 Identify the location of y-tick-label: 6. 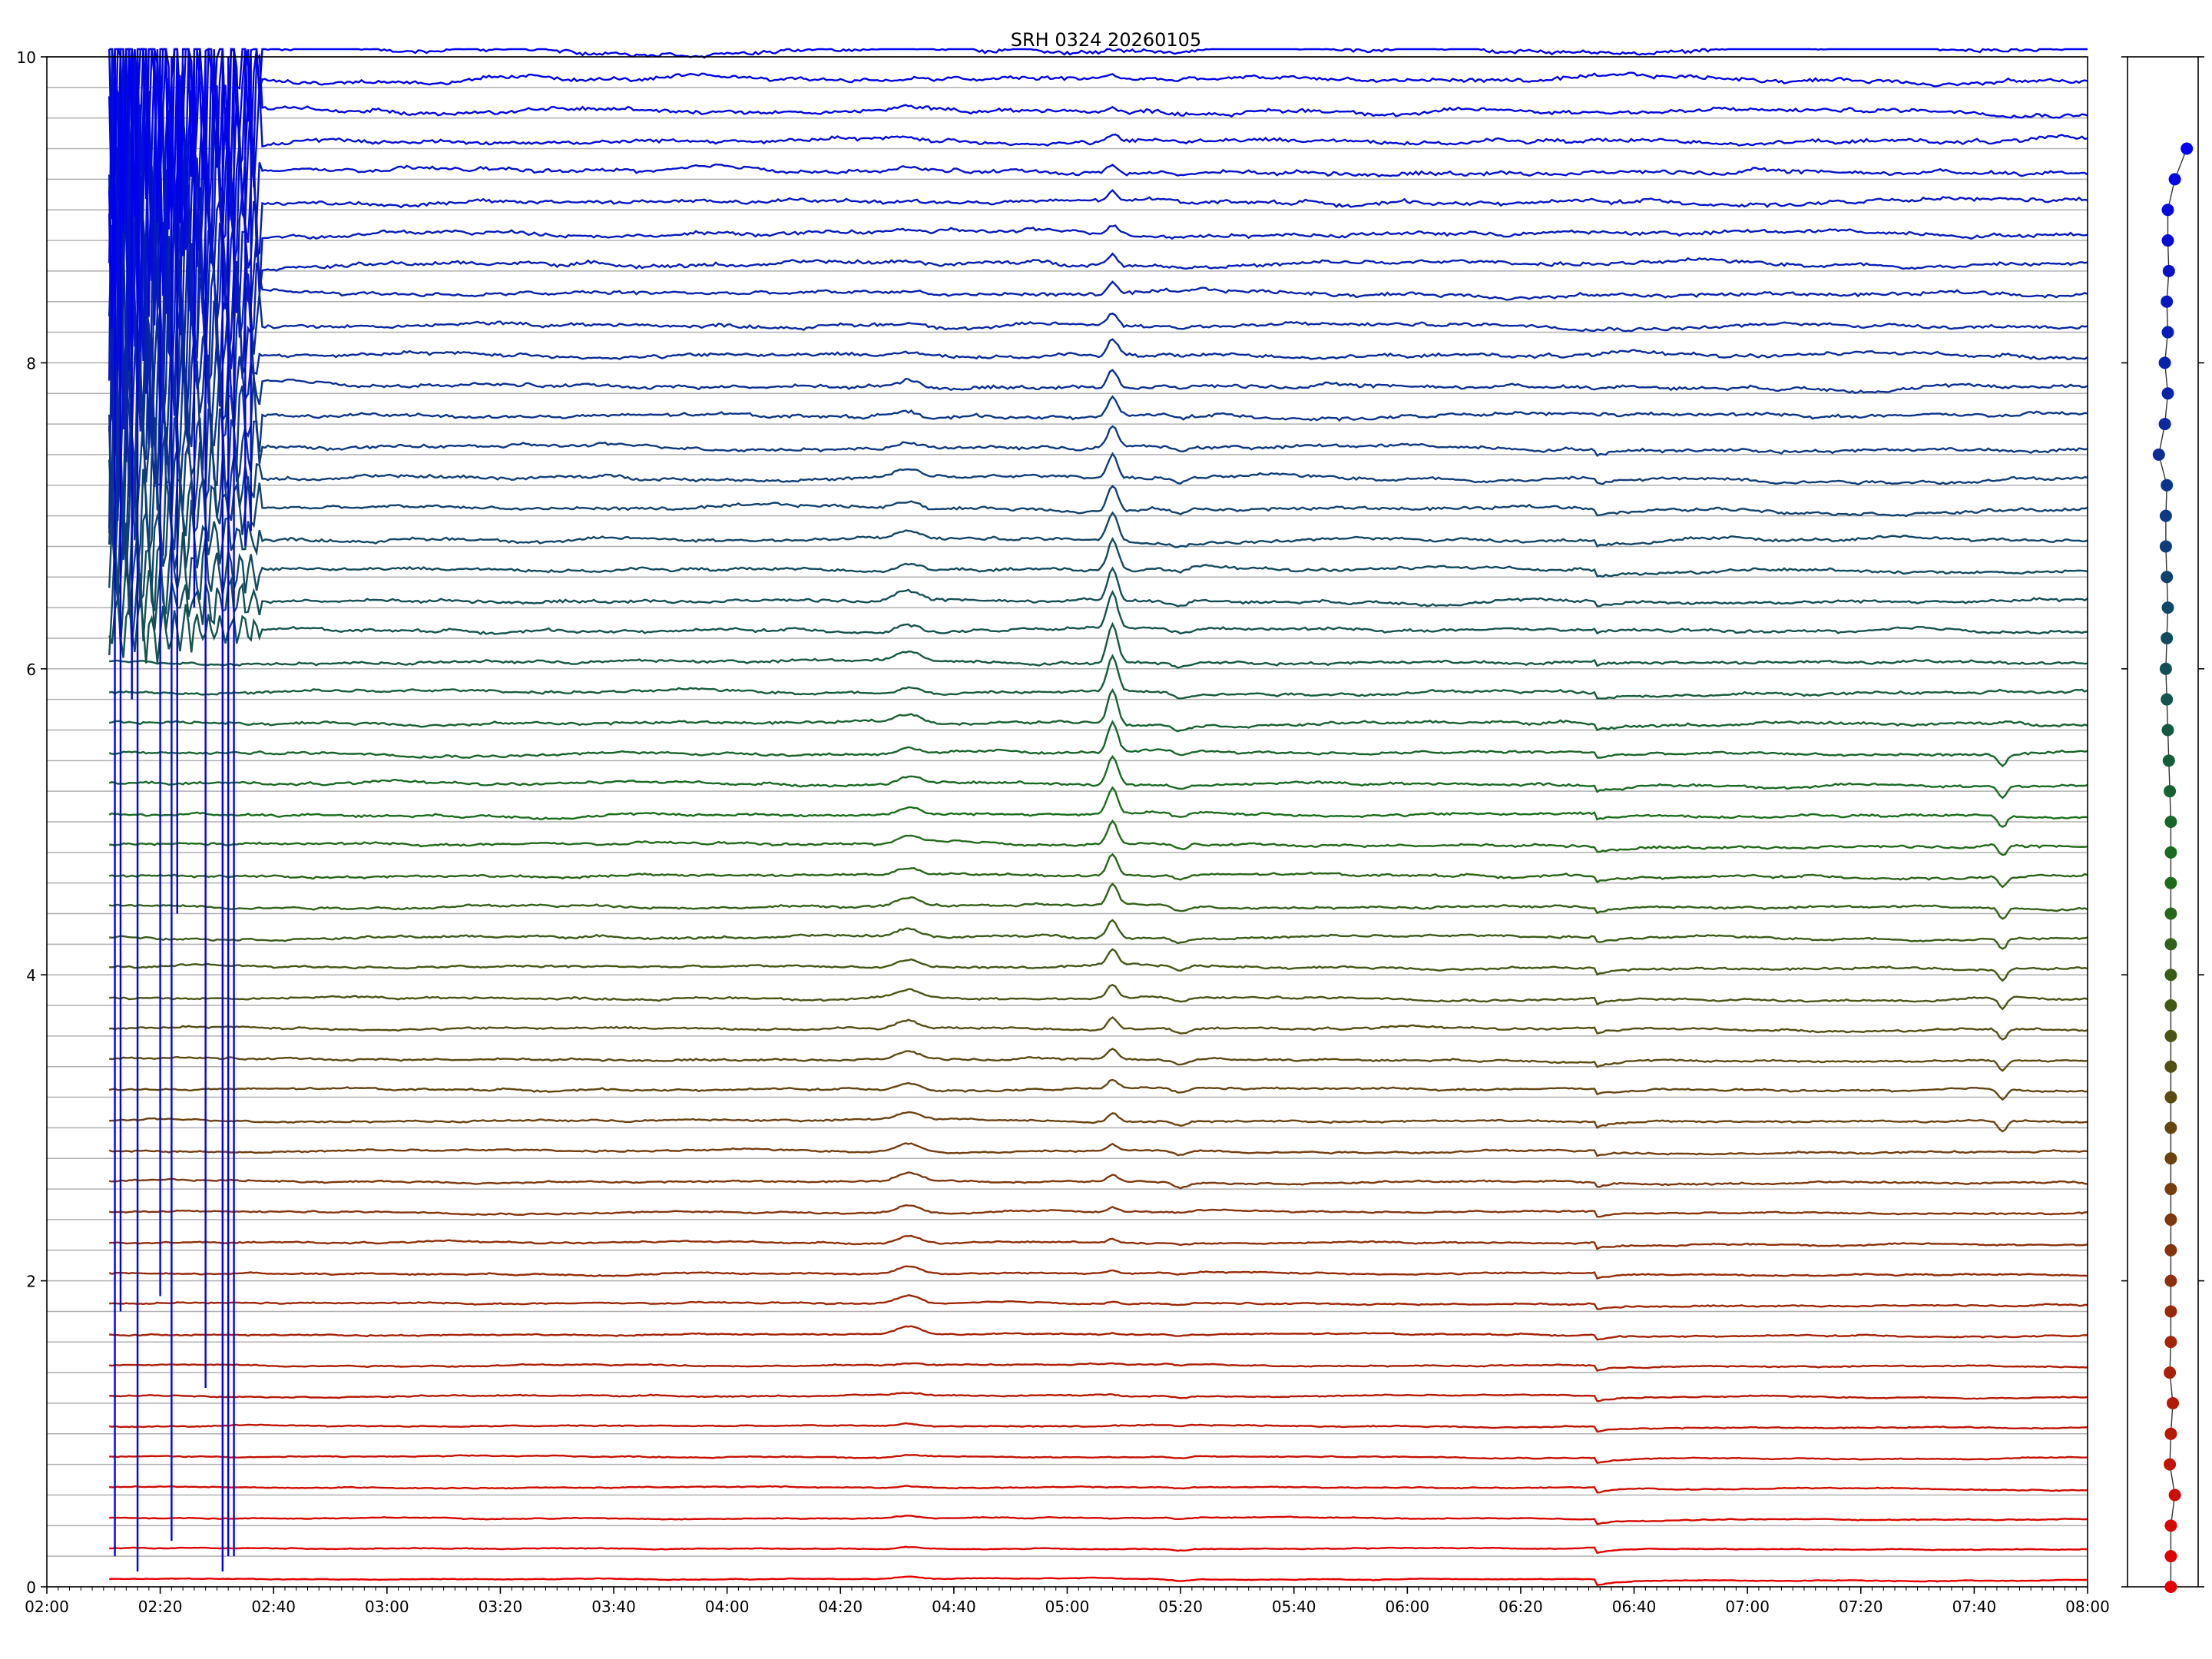
(31, 670).